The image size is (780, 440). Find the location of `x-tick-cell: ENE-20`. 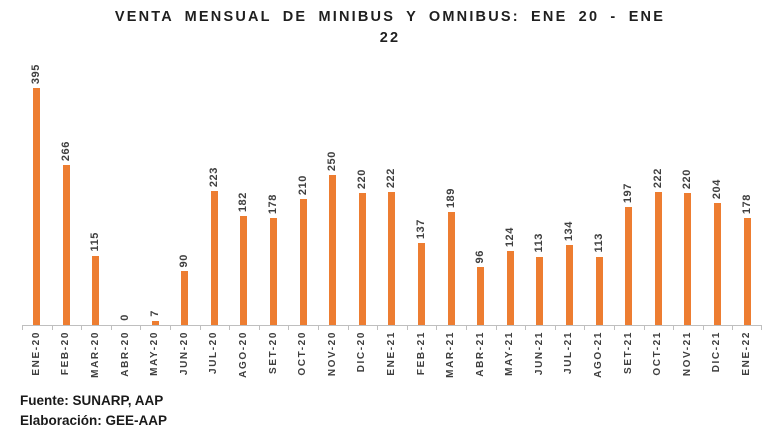

x-tick-cell: ENE-20 is located at coordinates (37, 354).